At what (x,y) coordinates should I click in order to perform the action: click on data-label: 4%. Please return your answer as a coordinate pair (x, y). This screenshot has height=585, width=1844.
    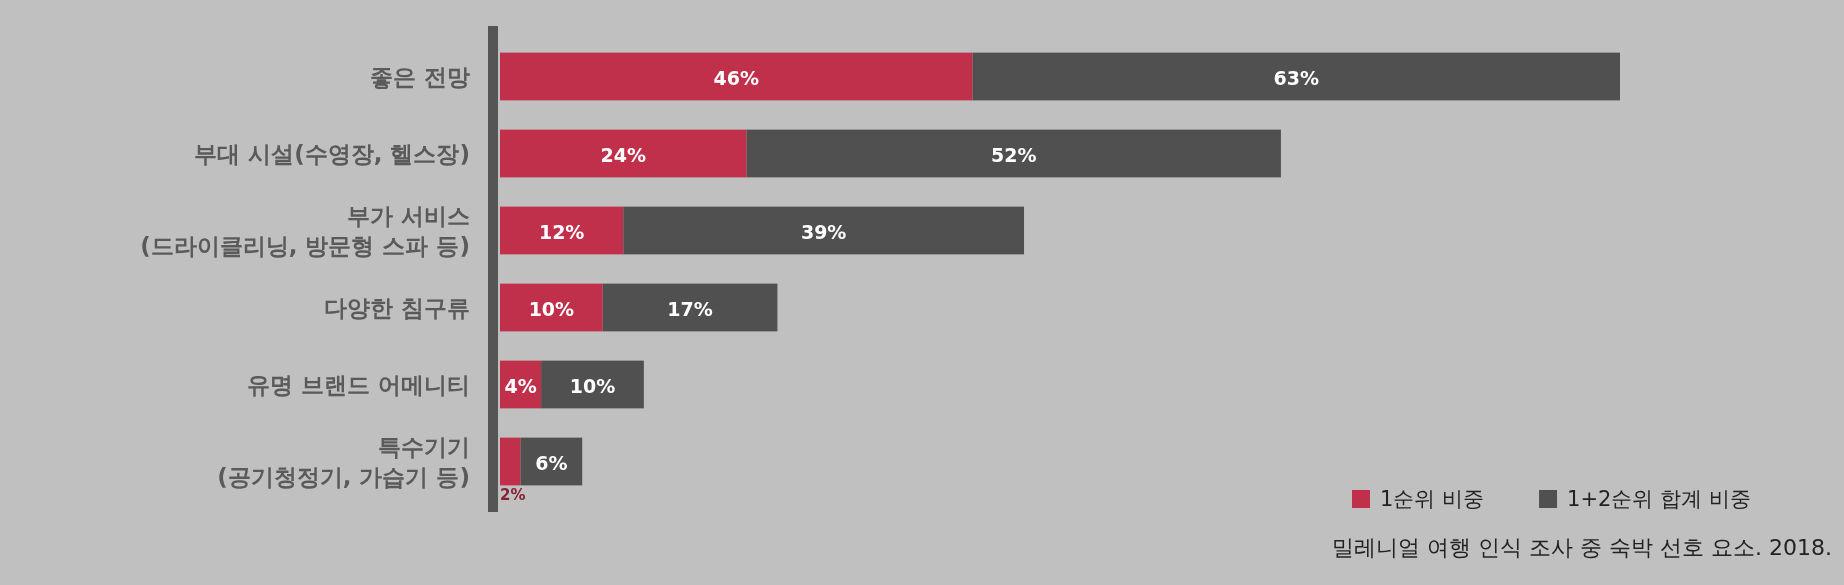
    Looking at the image, I should click on (520, 385).